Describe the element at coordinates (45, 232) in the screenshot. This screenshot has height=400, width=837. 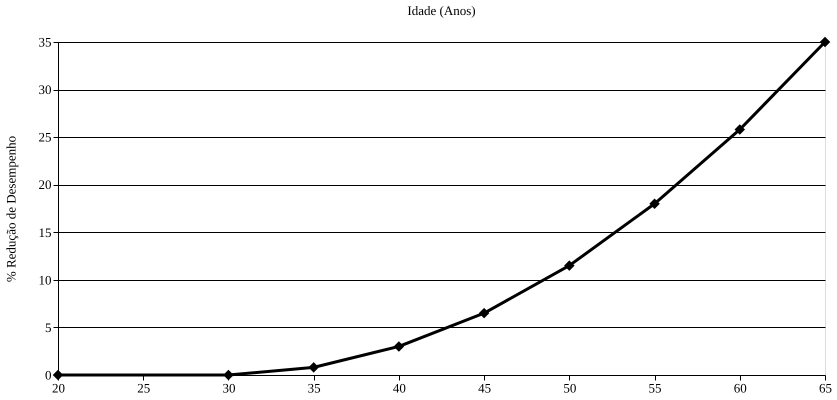
I see `y-tick-label: 15` at that location.